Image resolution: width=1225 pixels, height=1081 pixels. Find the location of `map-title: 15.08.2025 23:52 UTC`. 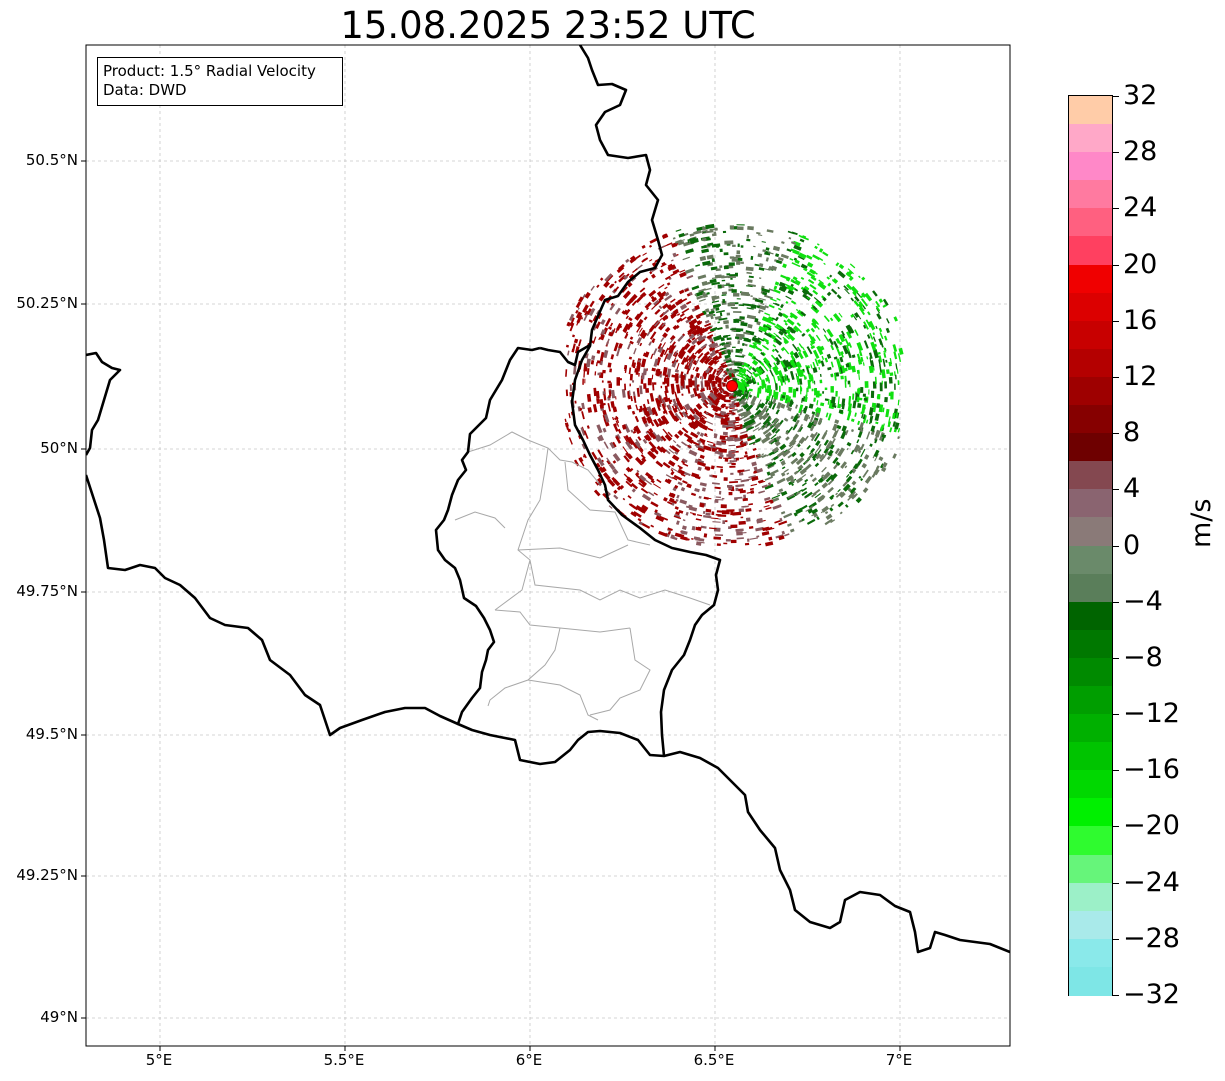

map-title: 15.08.2025 23:52 UTC is located at coordinates (548, 25).